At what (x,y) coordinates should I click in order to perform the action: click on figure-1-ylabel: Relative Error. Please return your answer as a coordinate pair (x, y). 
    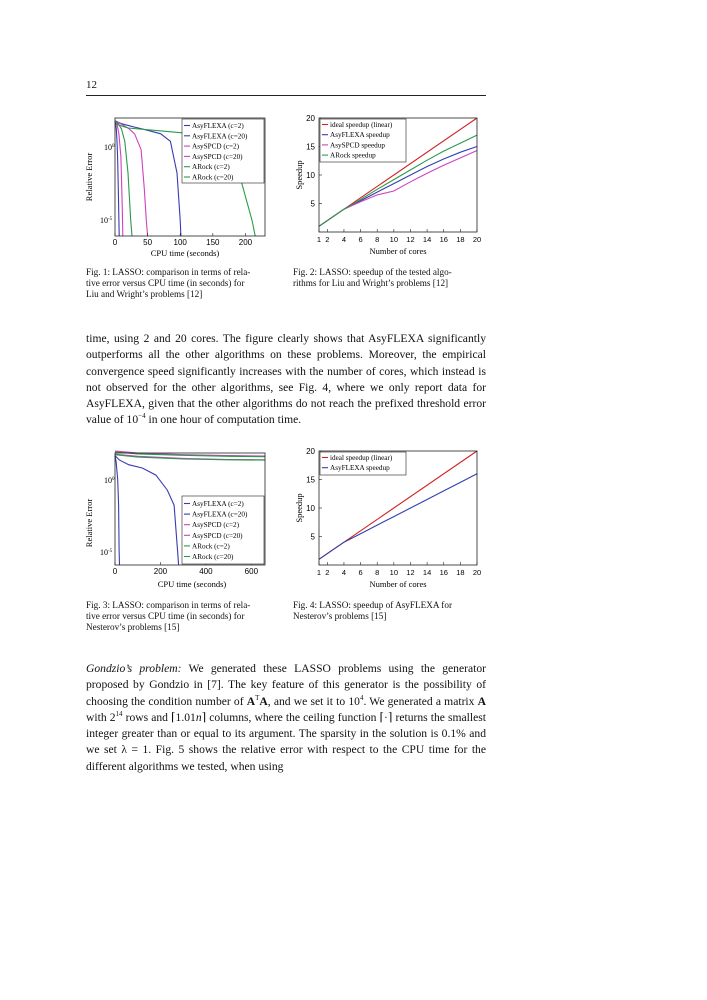
    Looking at the image, I should click on (89, 177).